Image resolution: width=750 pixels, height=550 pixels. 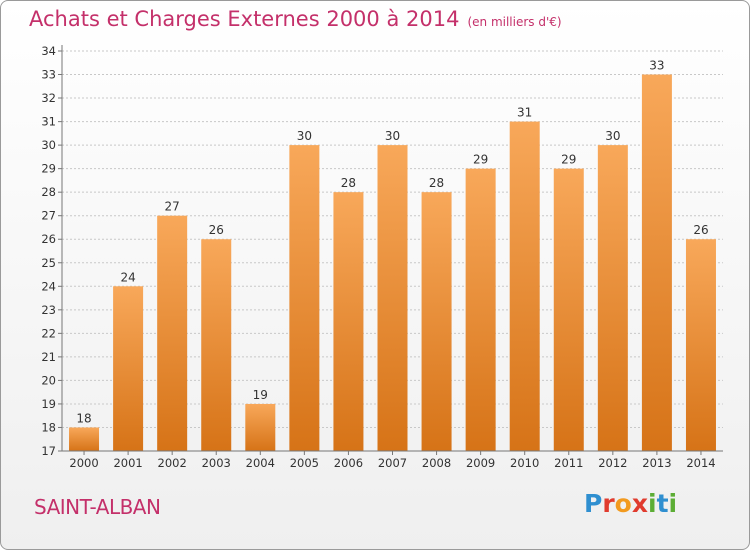 What do you see at coordinates (260, 395) in the screenshot?
I see `data-label-2004: 19` at bounding box center [260, 395].